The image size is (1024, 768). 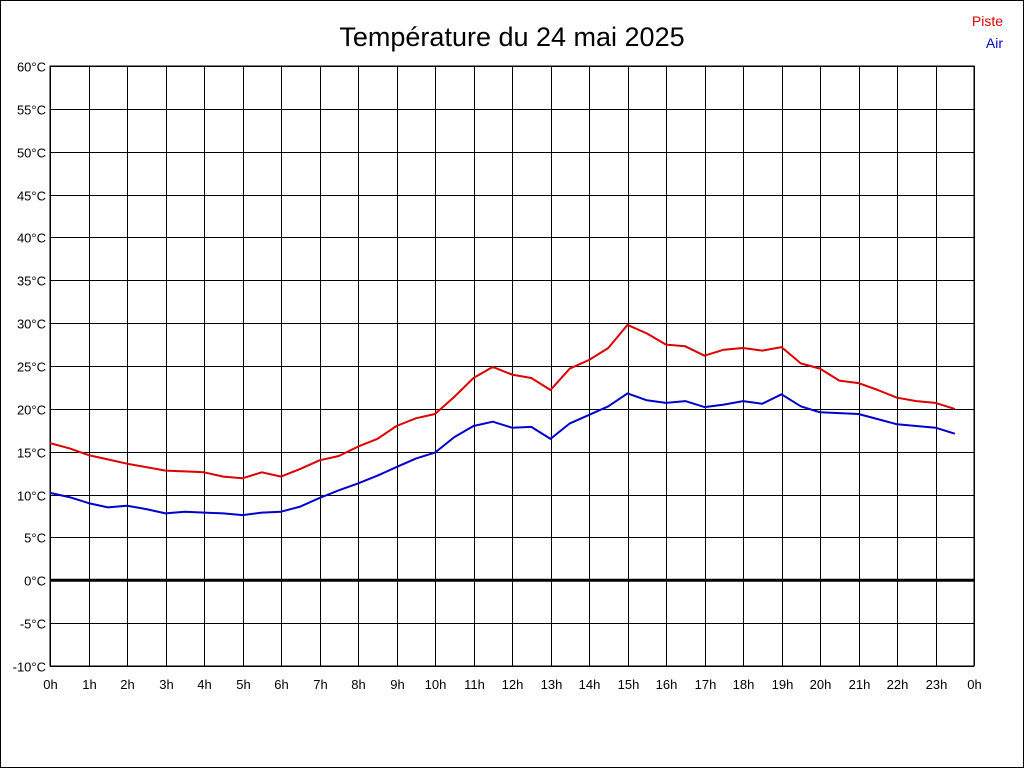 I want to click on series-line-air, so click(x=502, y=454).